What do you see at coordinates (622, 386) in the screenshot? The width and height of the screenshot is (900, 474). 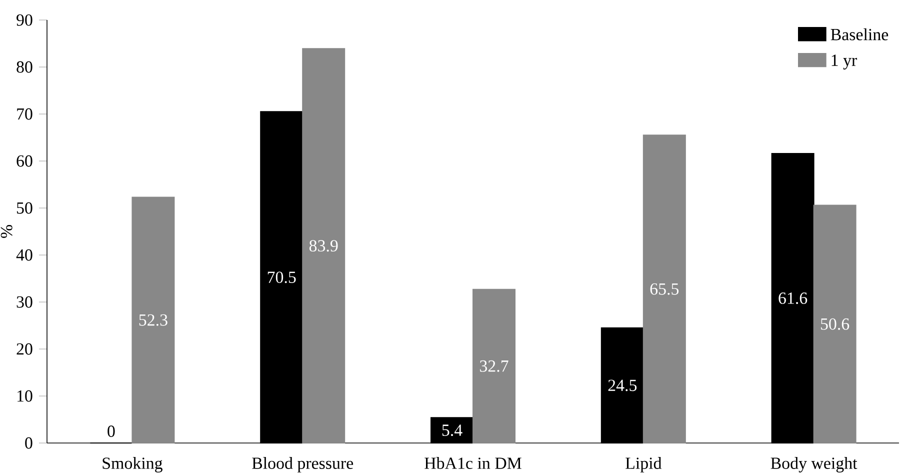 I see `data-label: 24.5` at bounding box center [622, 386].